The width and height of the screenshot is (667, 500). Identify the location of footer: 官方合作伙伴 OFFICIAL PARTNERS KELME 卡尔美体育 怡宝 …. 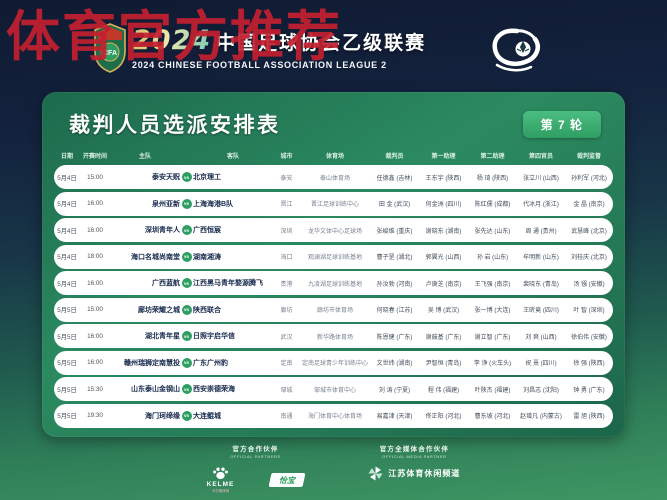
(333, 468).